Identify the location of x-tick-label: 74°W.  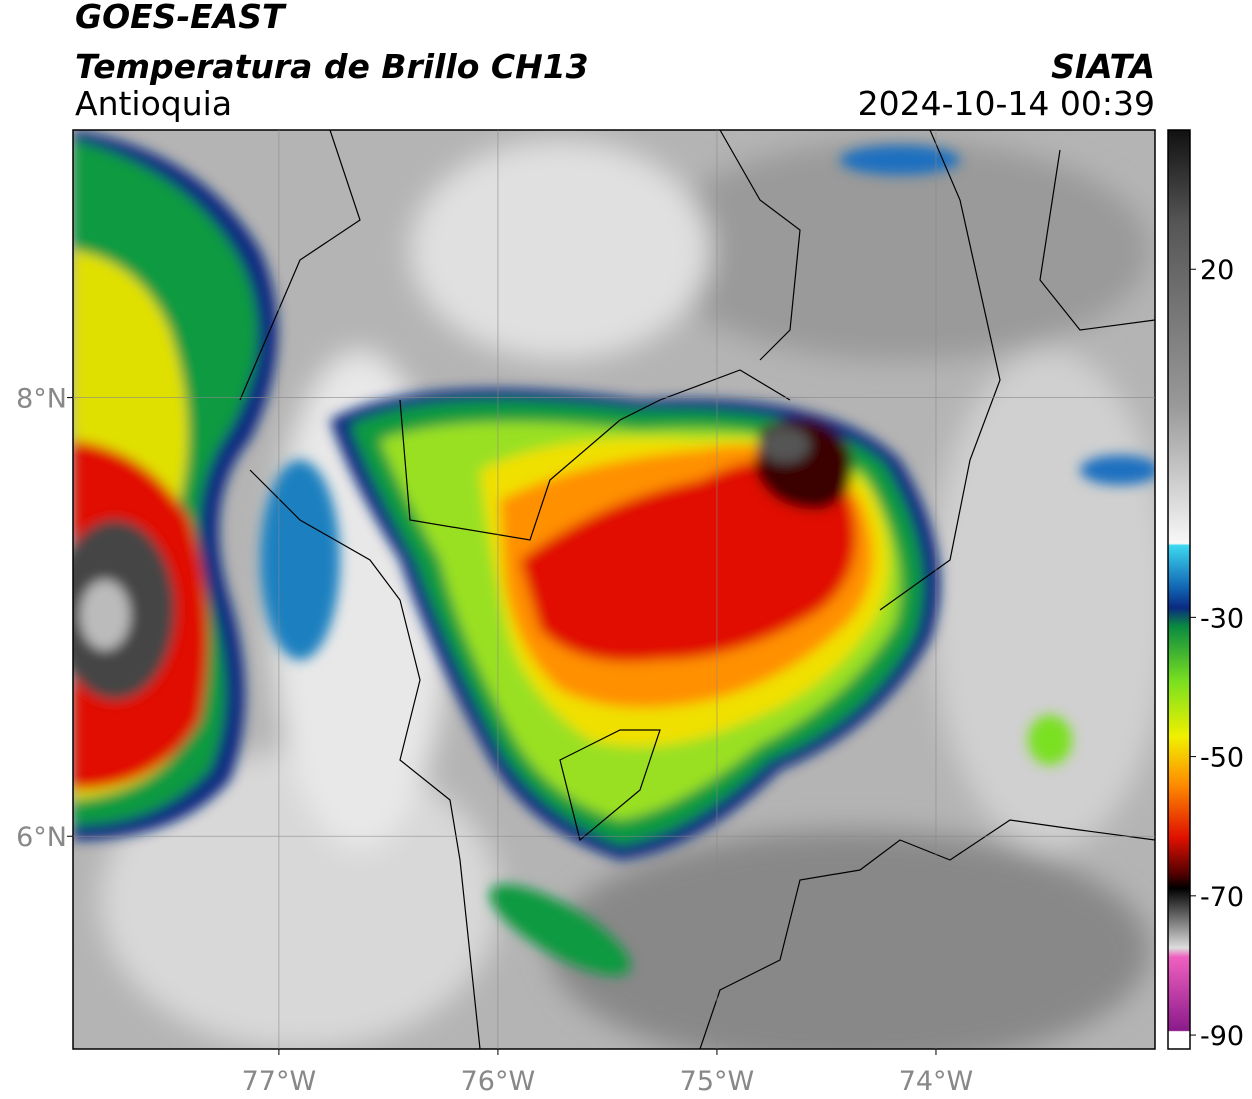
(936, 1081).